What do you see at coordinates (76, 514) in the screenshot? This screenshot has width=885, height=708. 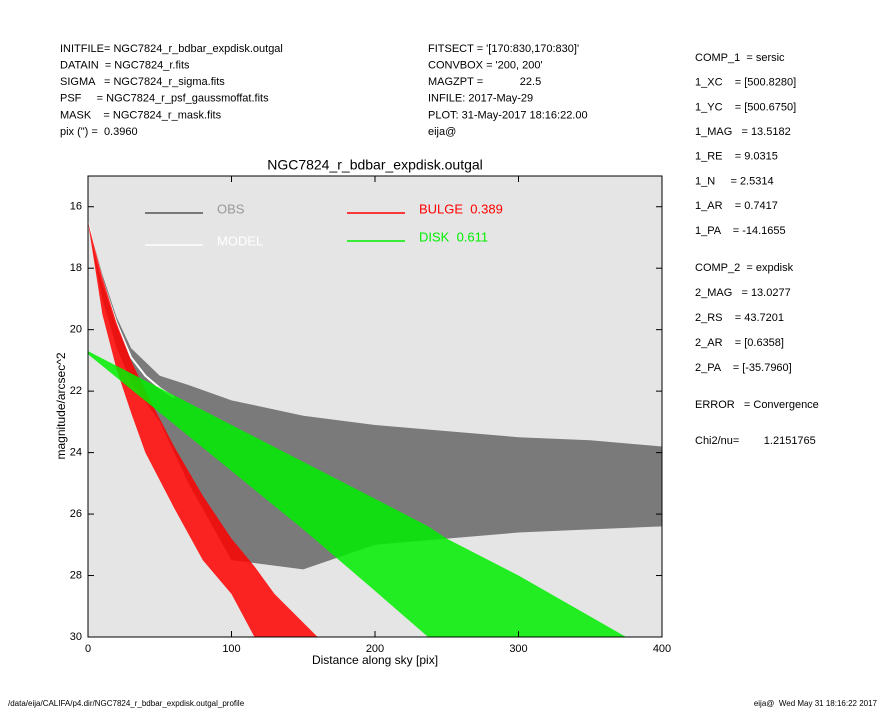 I see `y-tick-label: 26` at bounding box center [76, 514].